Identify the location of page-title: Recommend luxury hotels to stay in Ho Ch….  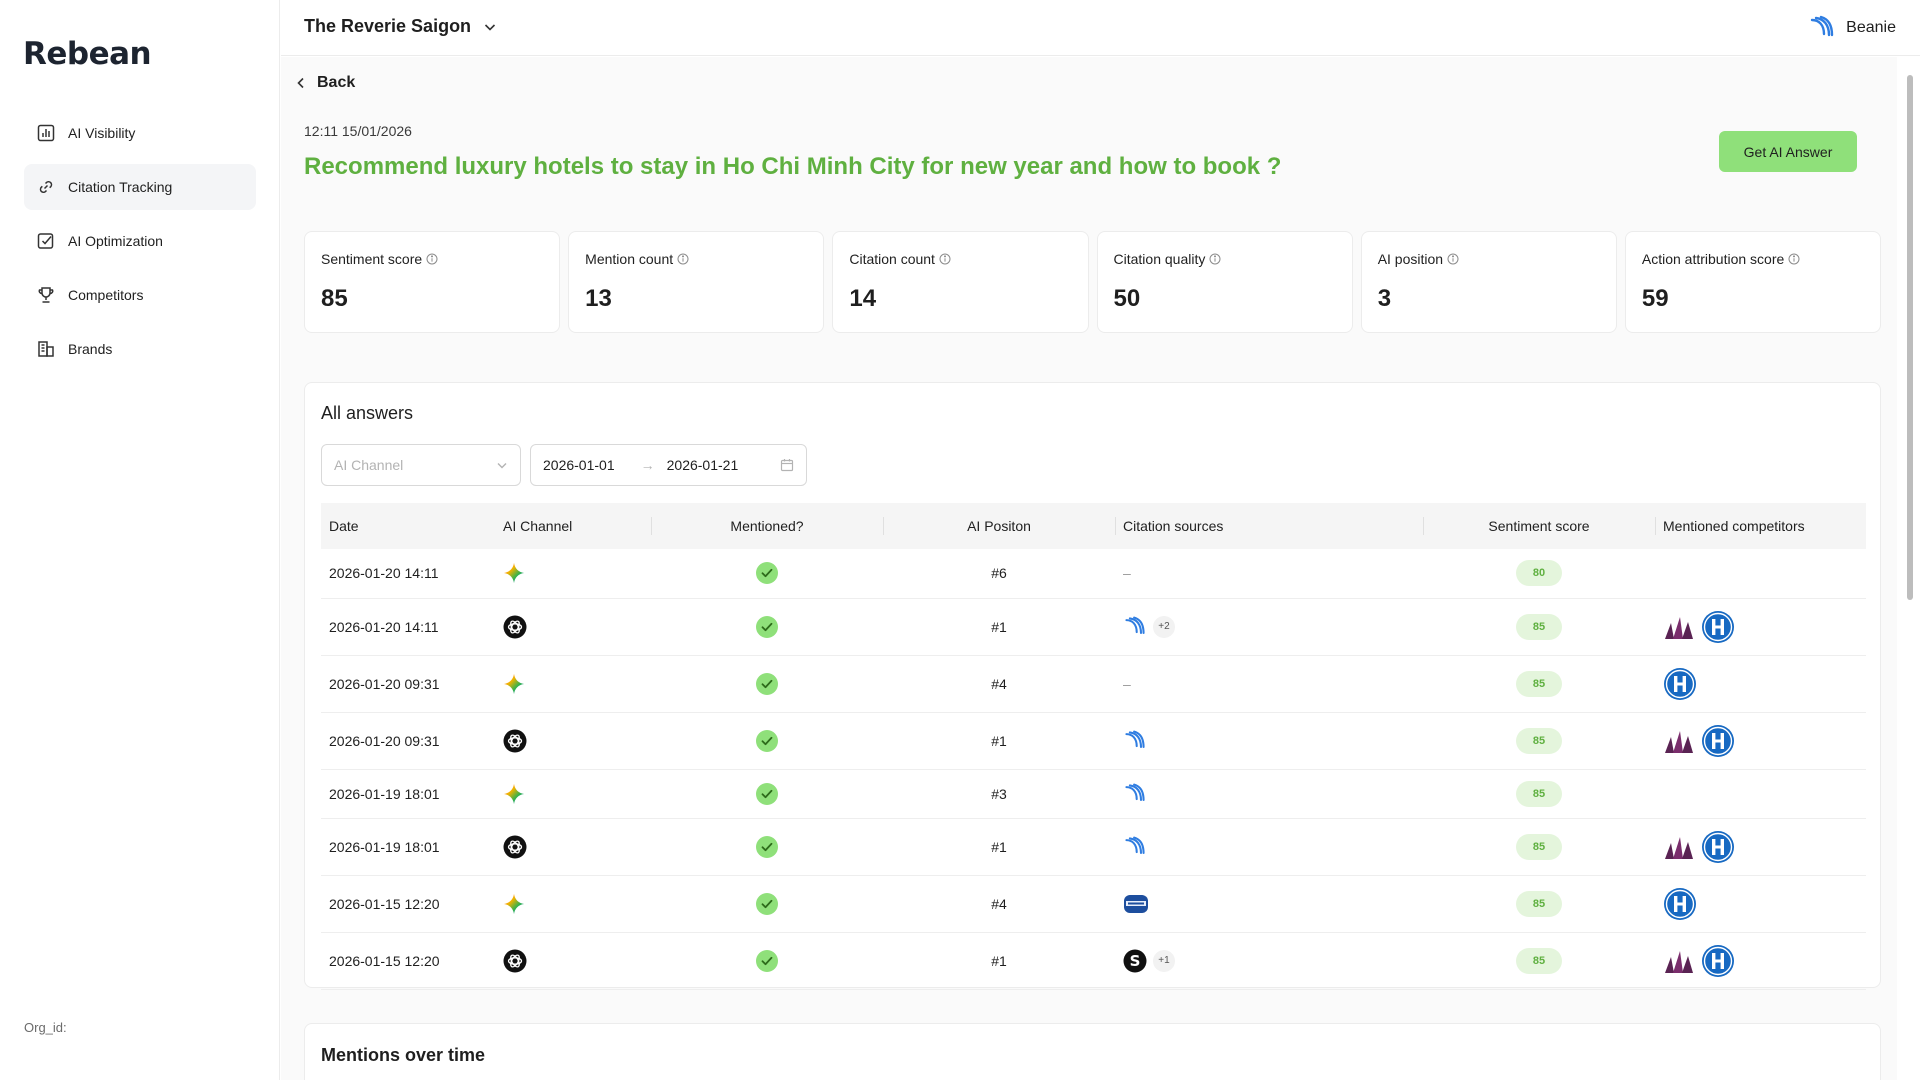
(793, 166).